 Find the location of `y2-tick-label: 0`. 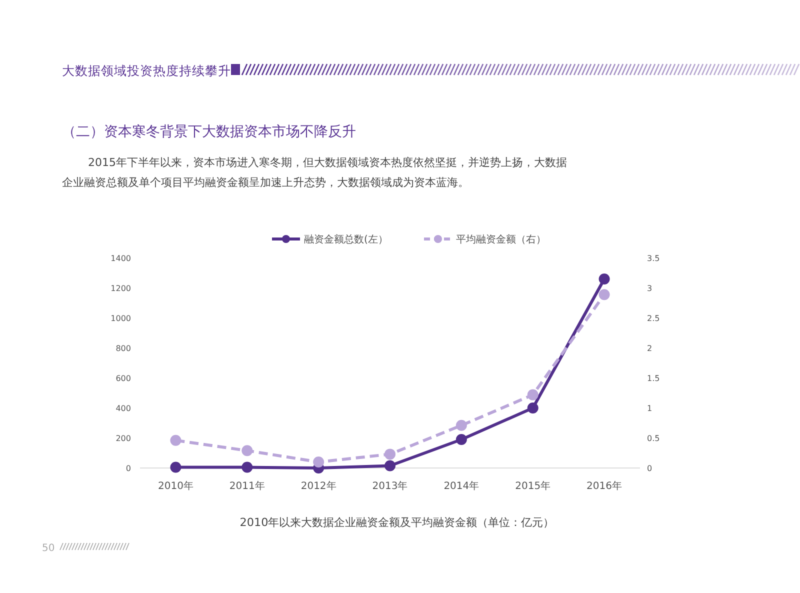

y2-tick-label: 0 is located at coordinates (649, 468).